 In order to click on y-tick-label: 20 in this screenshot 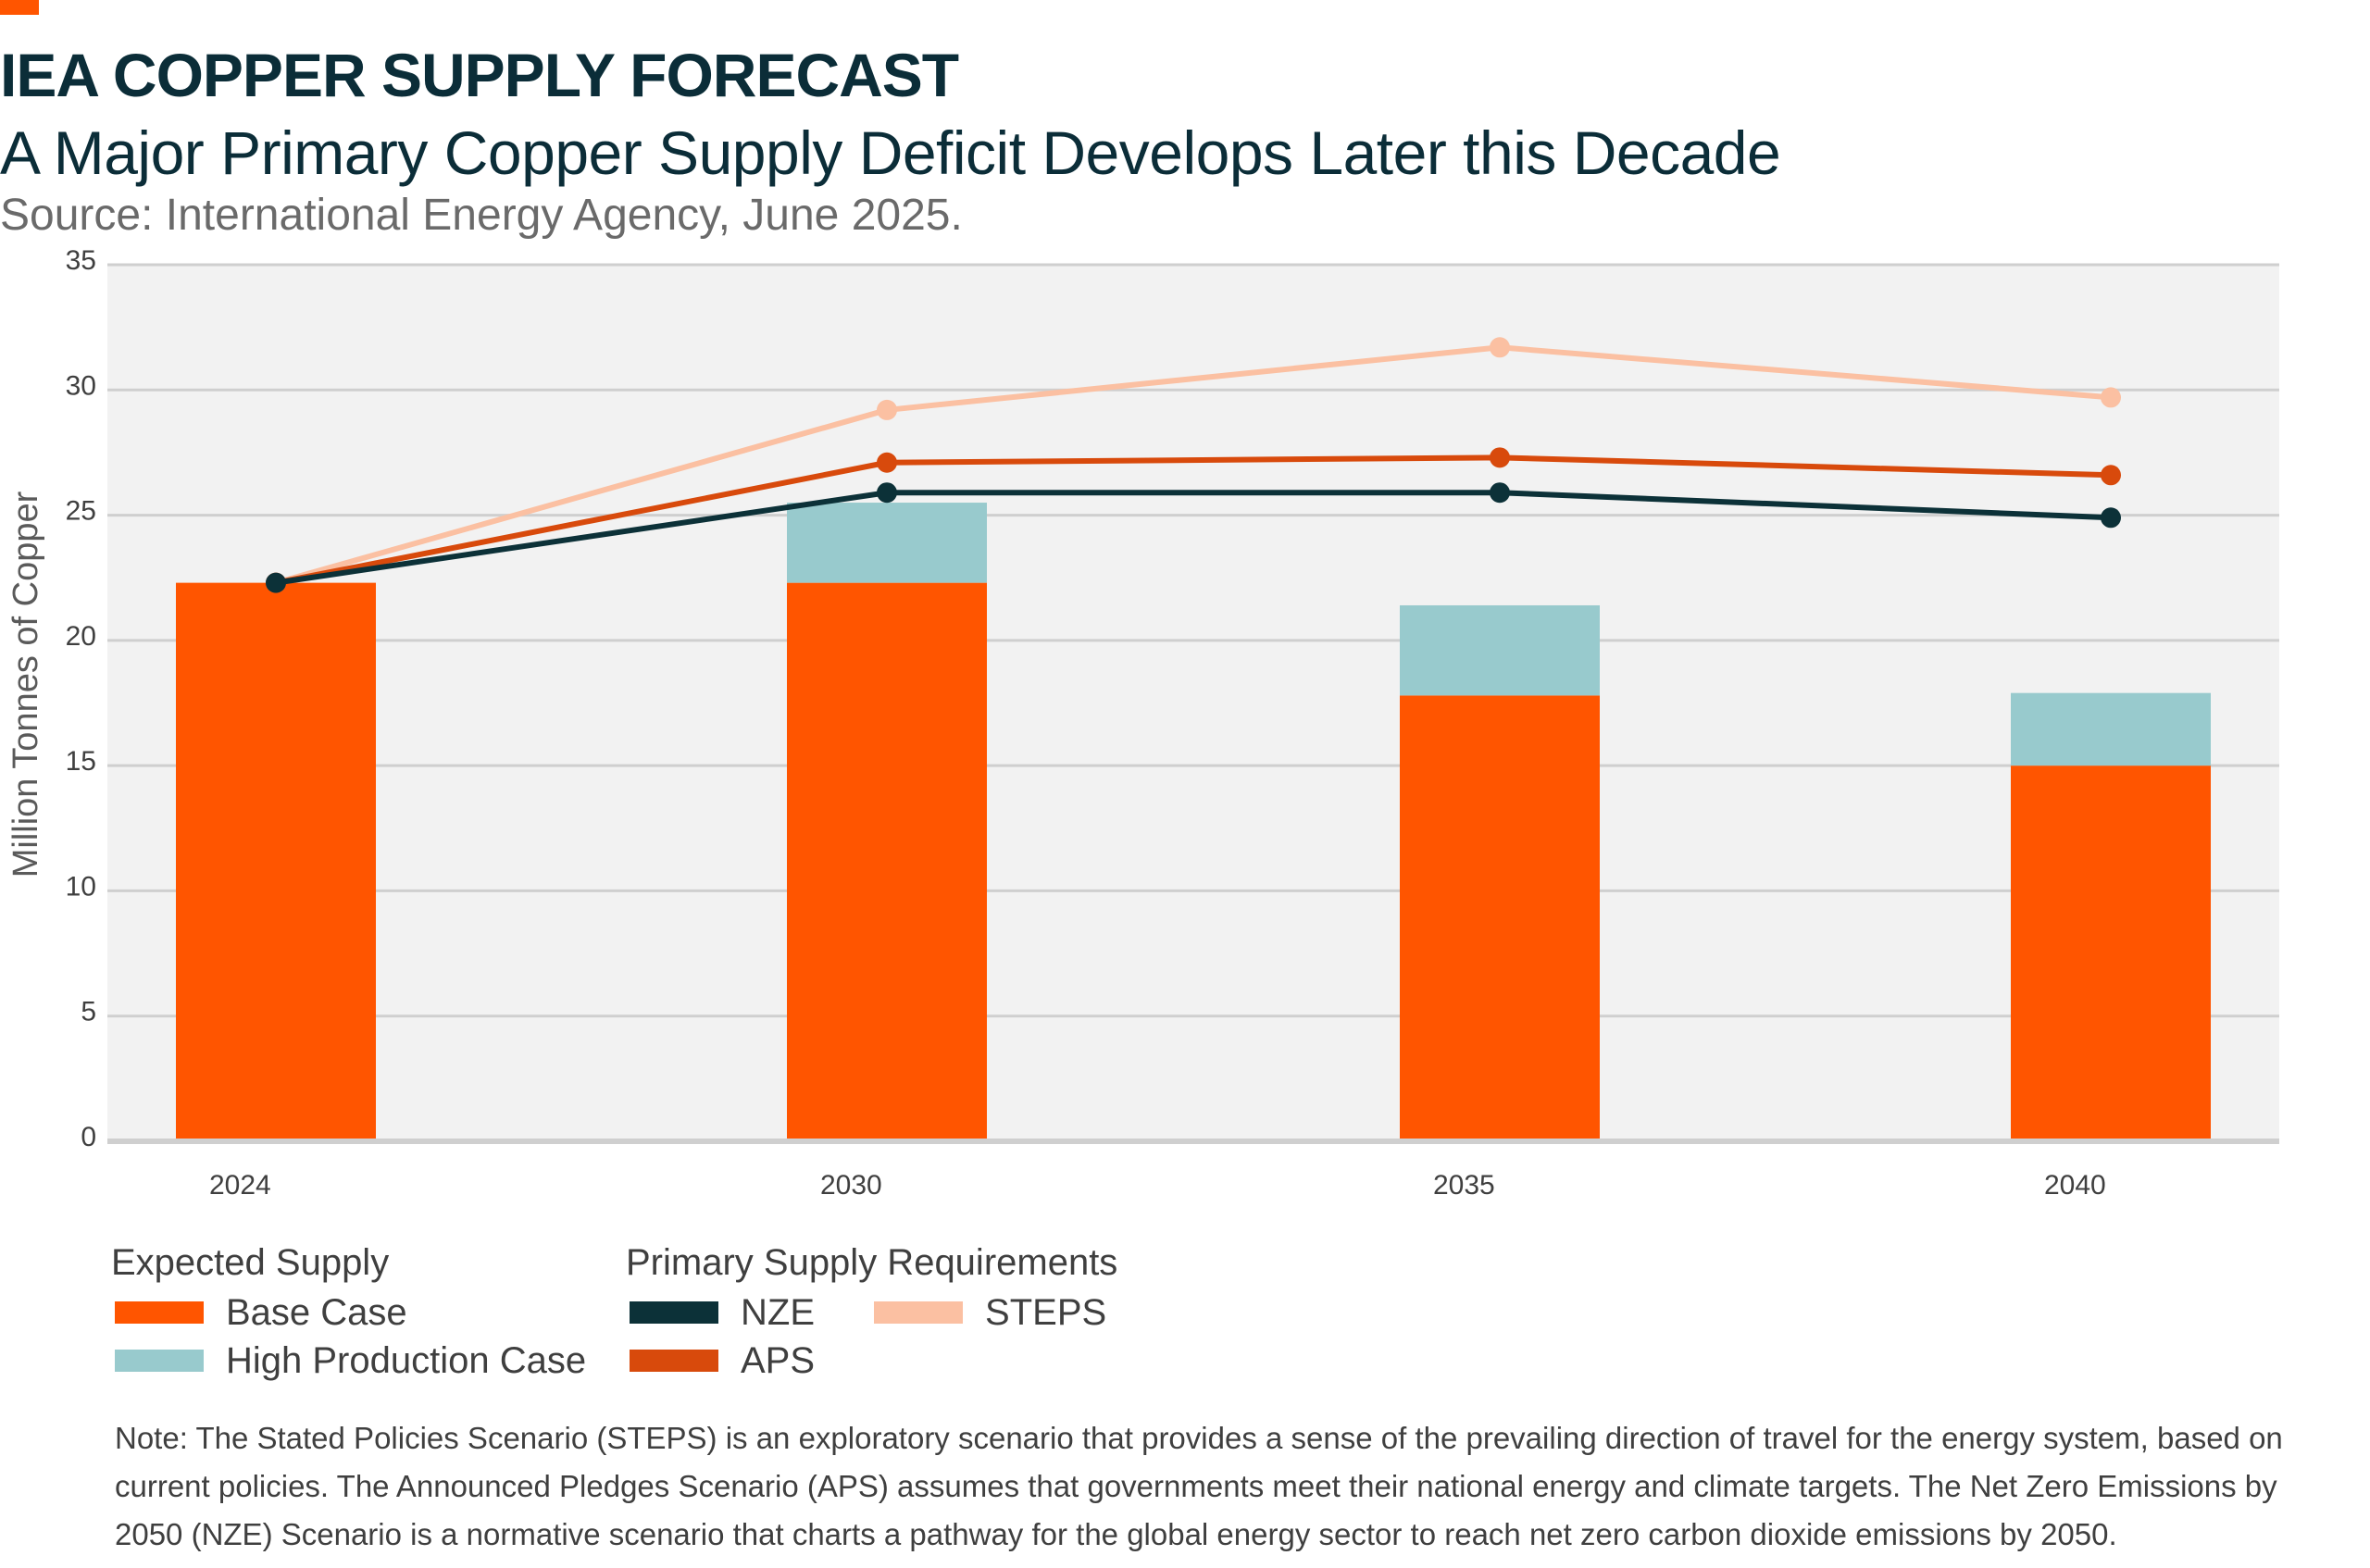, I will do `click(81, 636)`.